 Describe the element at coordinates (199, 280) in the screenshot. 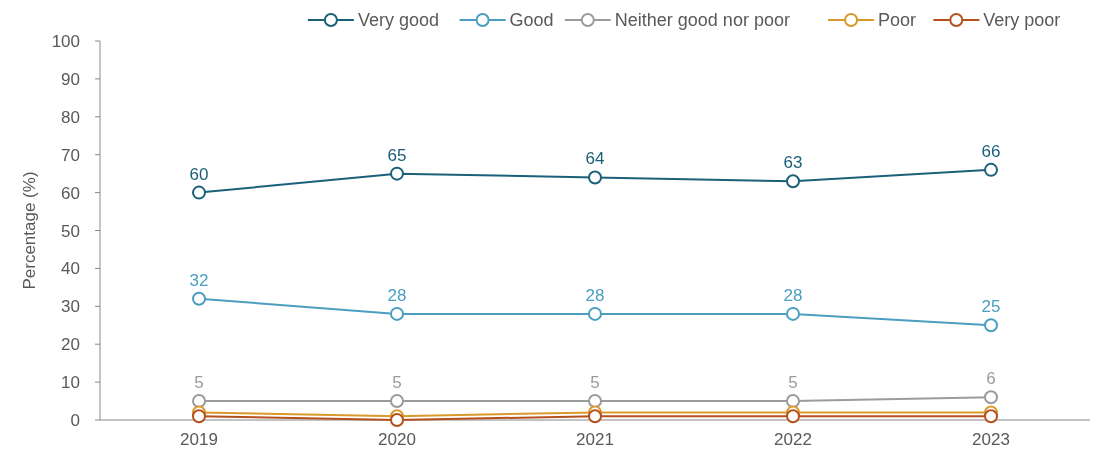

I see `data-label: 32` at that location.